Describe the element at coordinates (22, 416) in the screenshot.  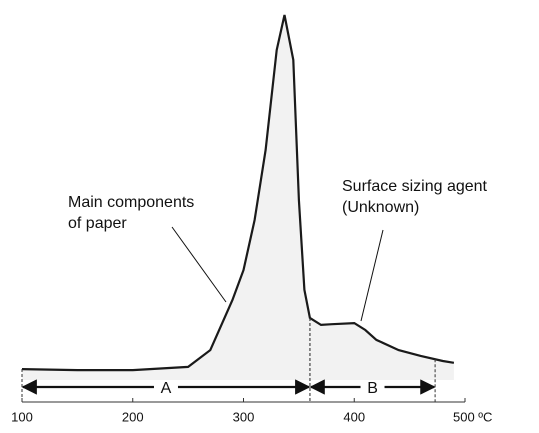
I see `x-tick-label: 100` at that location.